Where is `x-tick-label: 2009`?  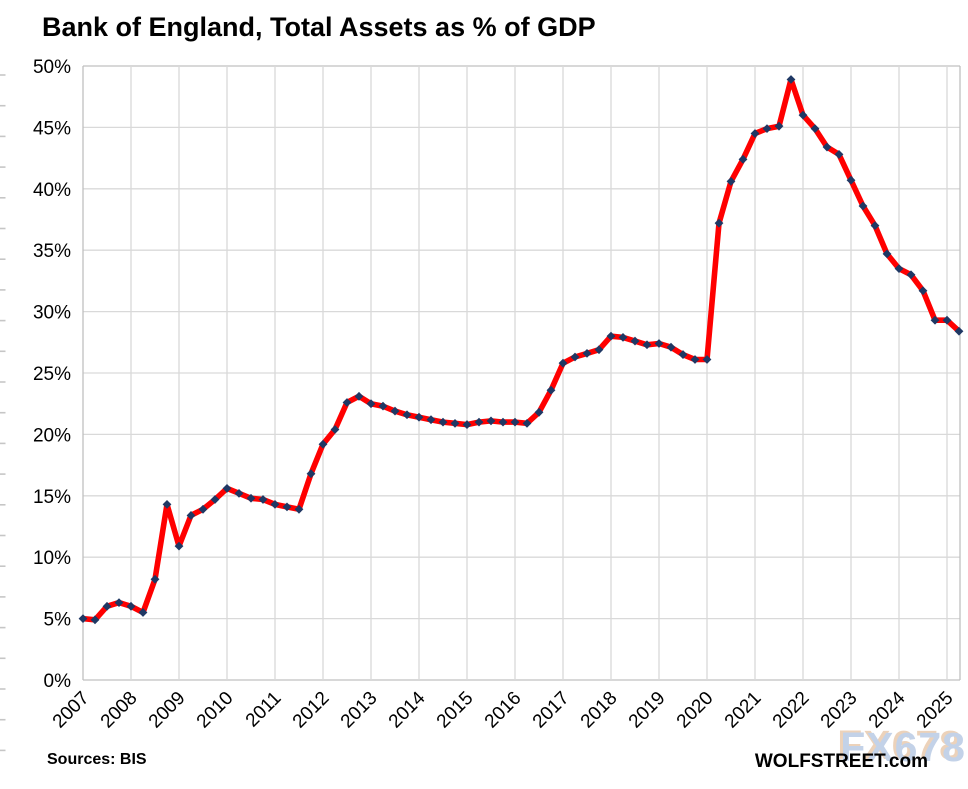
x-tick-label: 2009 is located at coordinates (167, 710).